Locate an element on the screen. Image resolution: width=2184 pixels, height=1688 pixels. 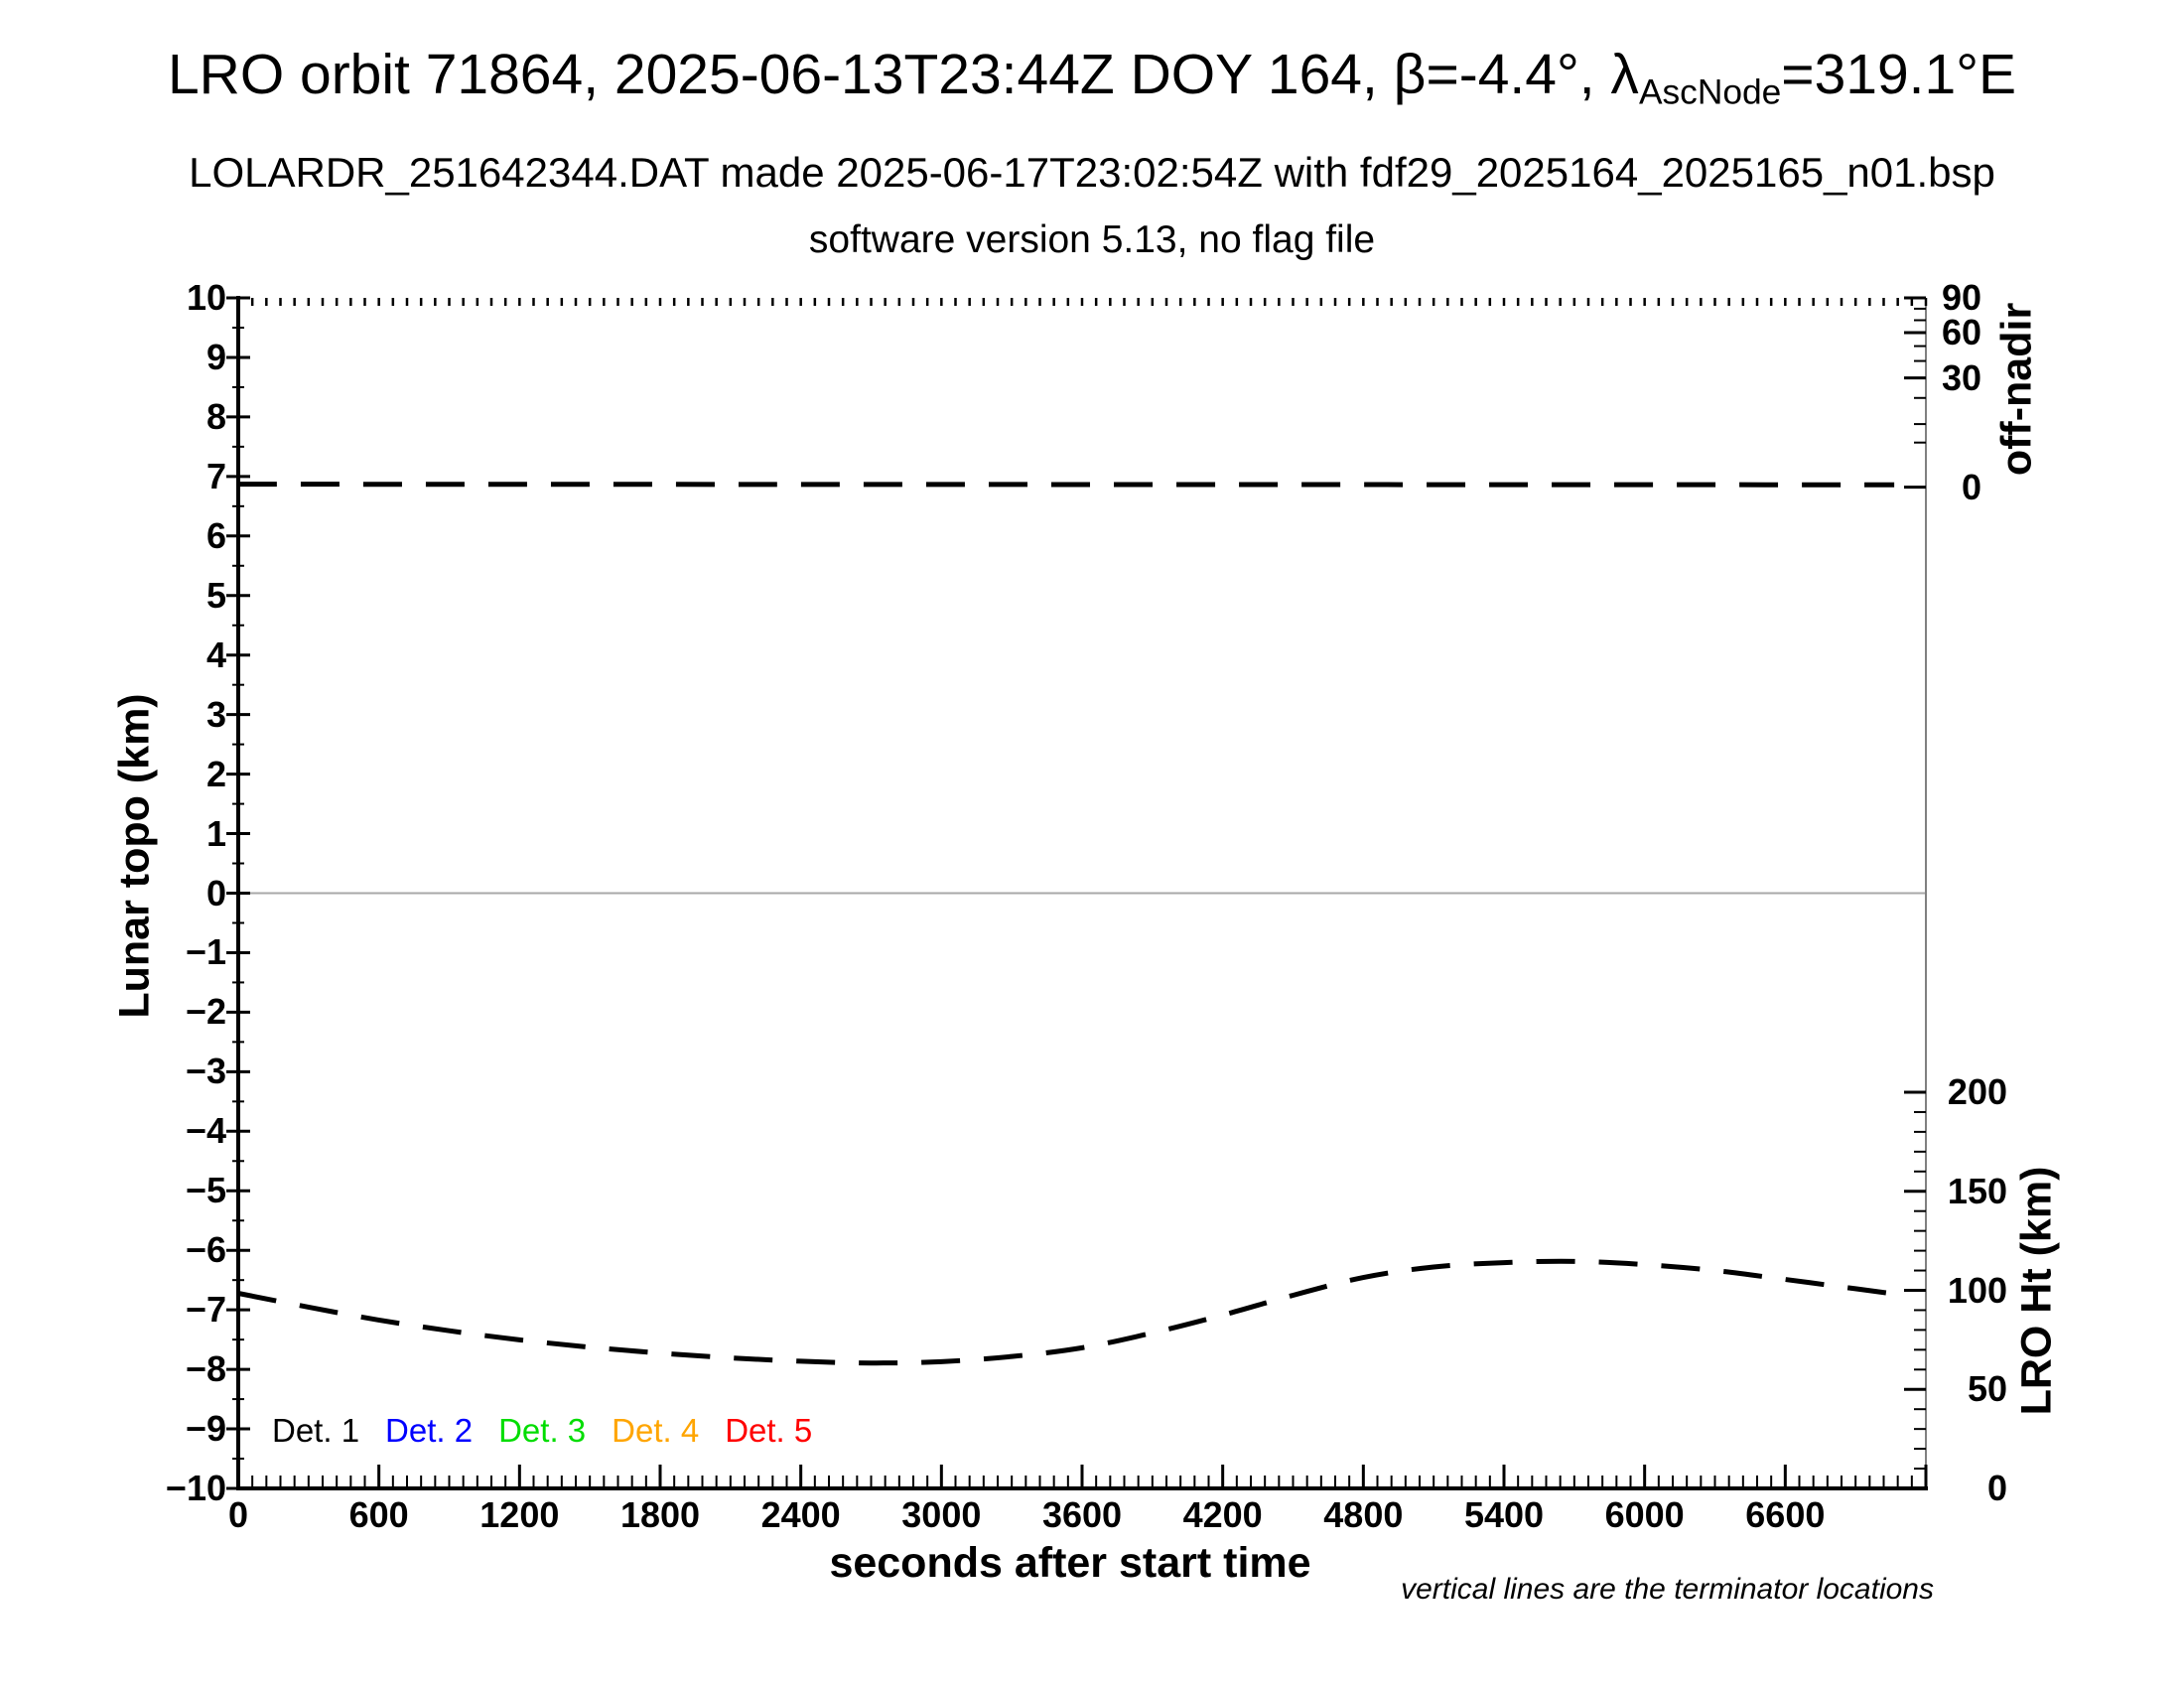
y-left-tick-label: −7 is located at coordinates (205, 1310).